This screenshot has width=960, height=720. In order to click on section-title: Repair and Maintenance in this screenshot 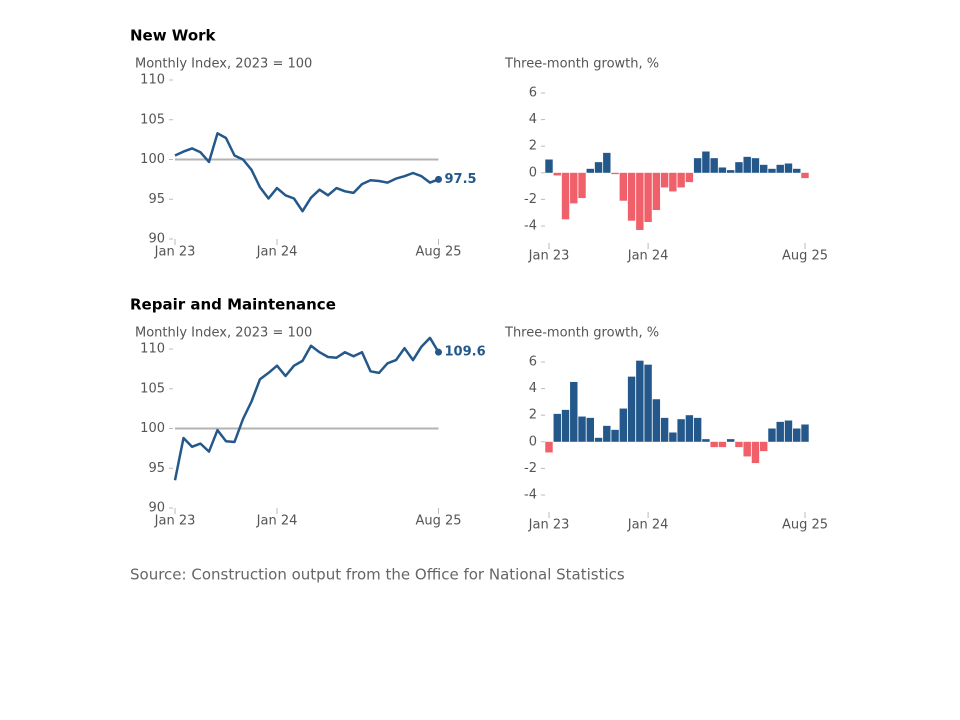, I will do `click(233, 305)`.